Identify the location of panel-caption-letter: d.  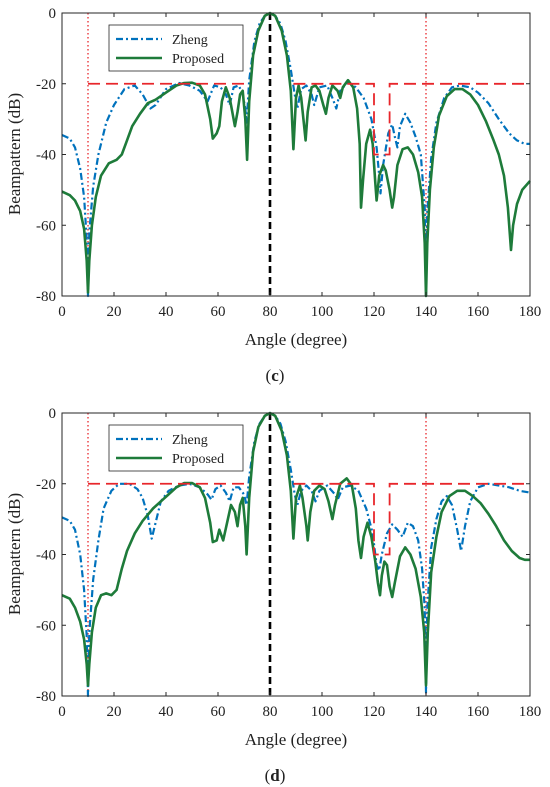
(275, 775).